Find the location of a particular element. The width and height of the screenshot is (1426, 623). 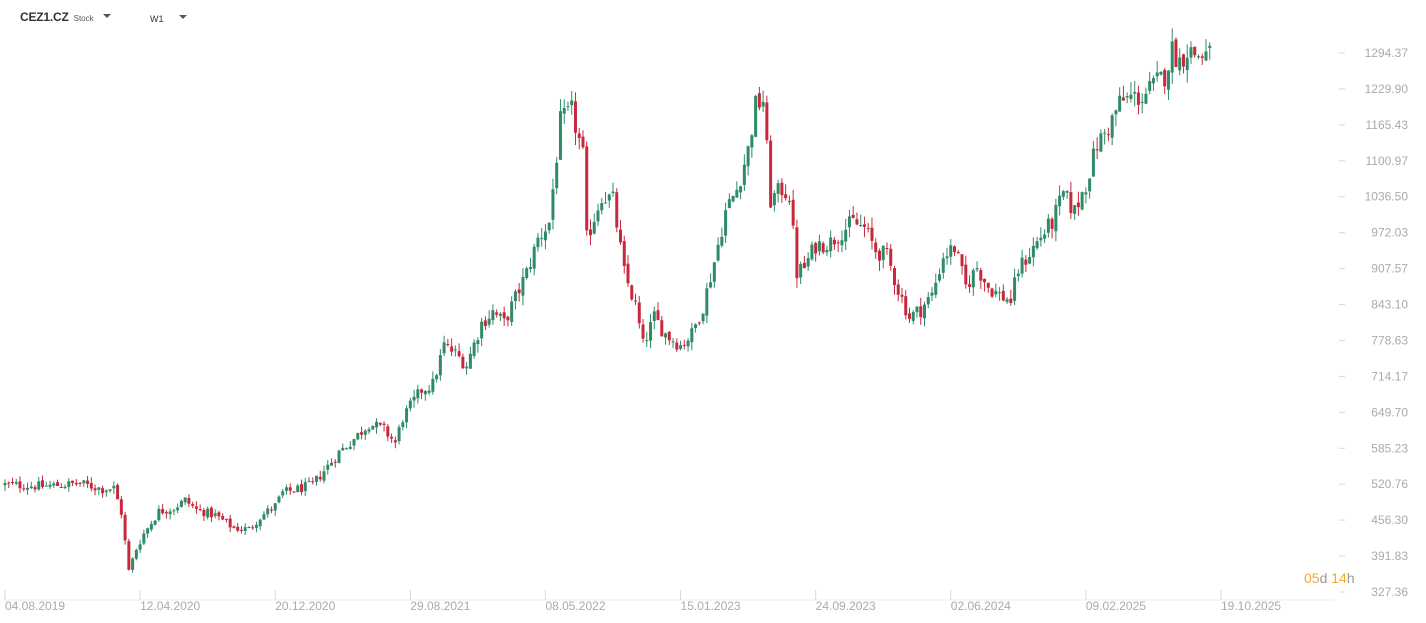

price-tick-label: 972.03 is located at coordinates (1389, 233).